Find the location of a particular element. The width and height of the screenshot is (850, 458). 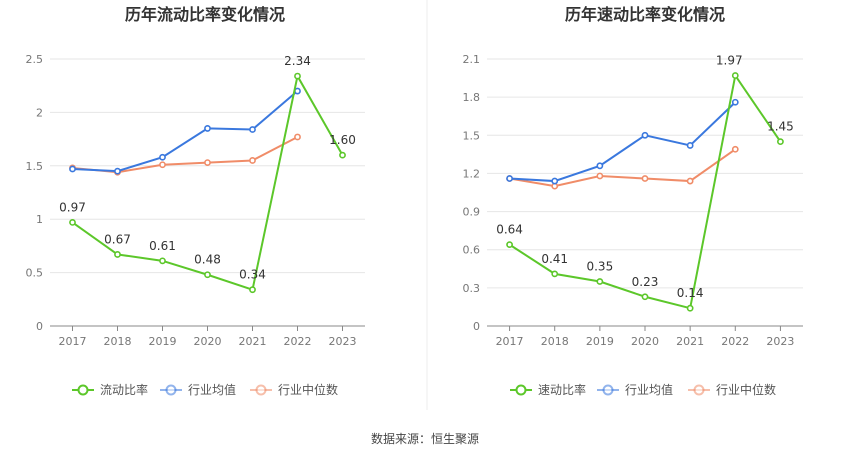

data-label: 1.45 is located at coordinates (780, 127).